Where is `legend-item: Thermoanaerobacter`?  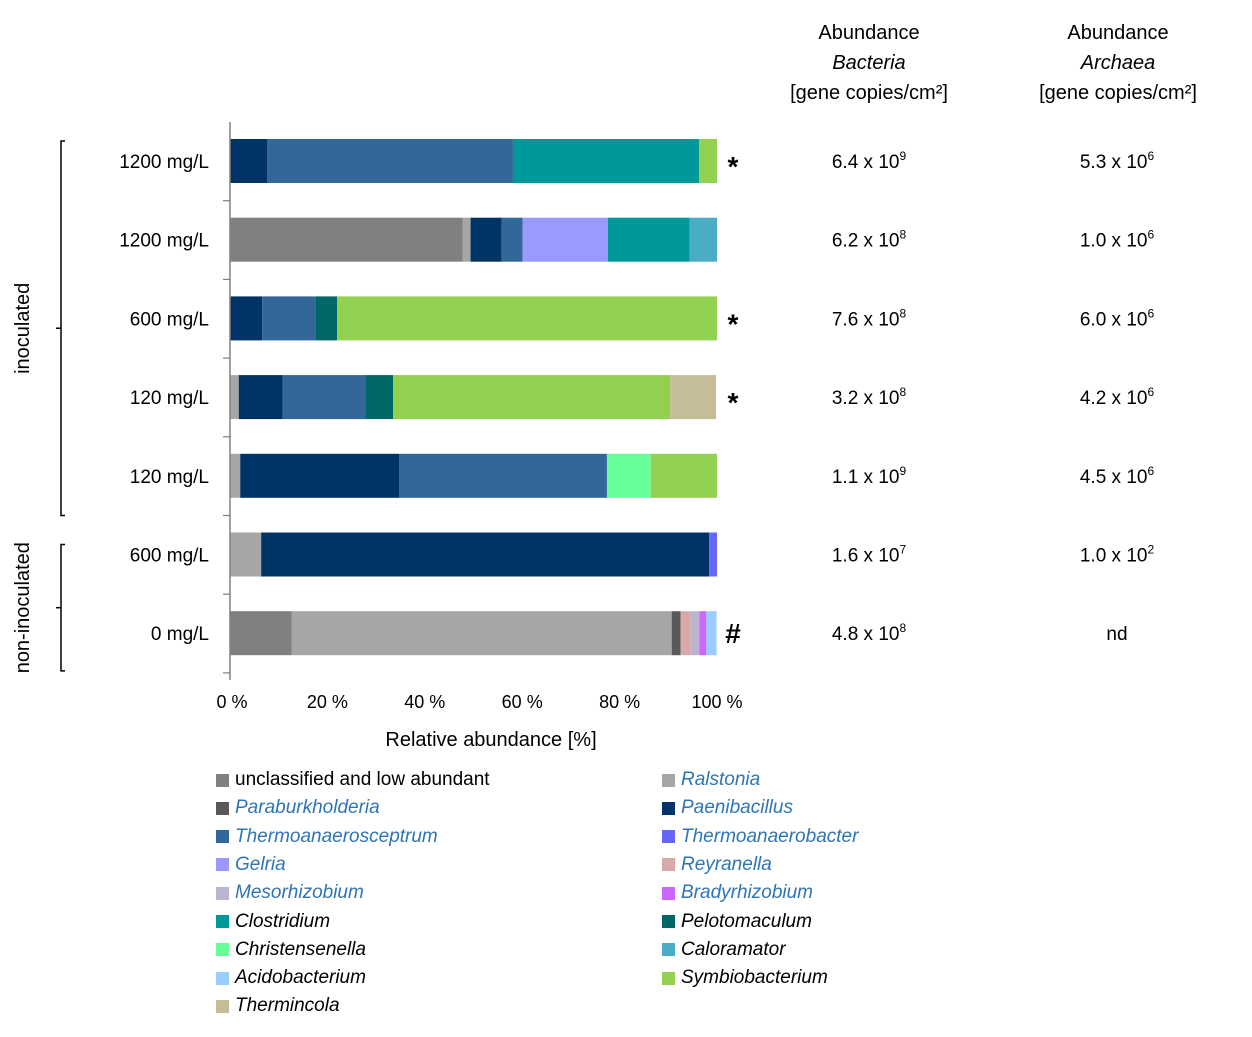
legend-item: Thermoanaerobacter is located at coordinates (760, 837).